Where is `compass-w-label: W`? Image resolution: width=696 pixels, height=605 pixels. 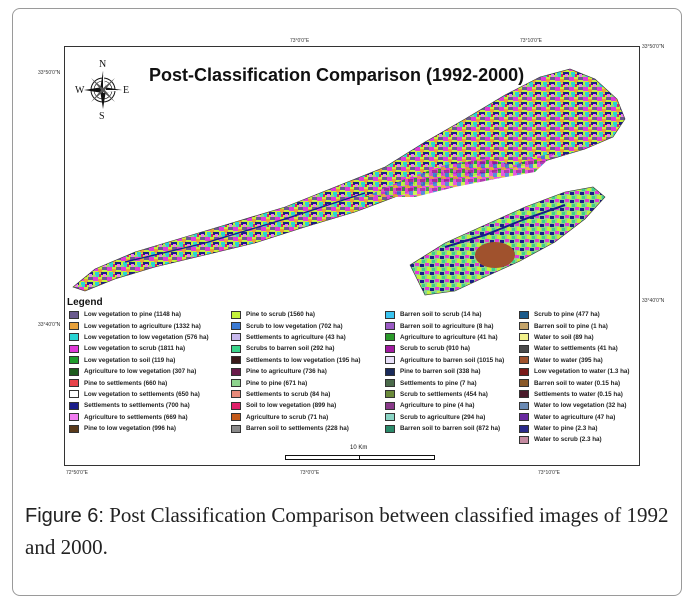
compass-w-label: W is located at coordinates (80, 90).